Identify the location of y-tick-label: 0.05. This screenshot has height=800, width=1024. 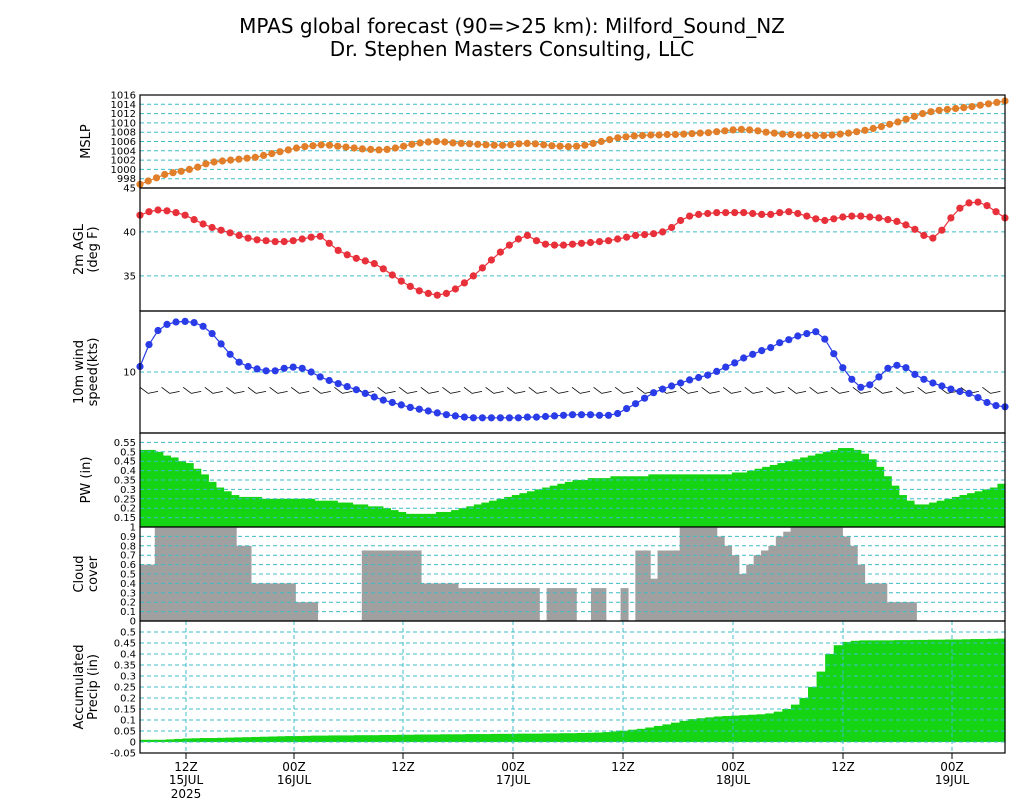
(125, 732).